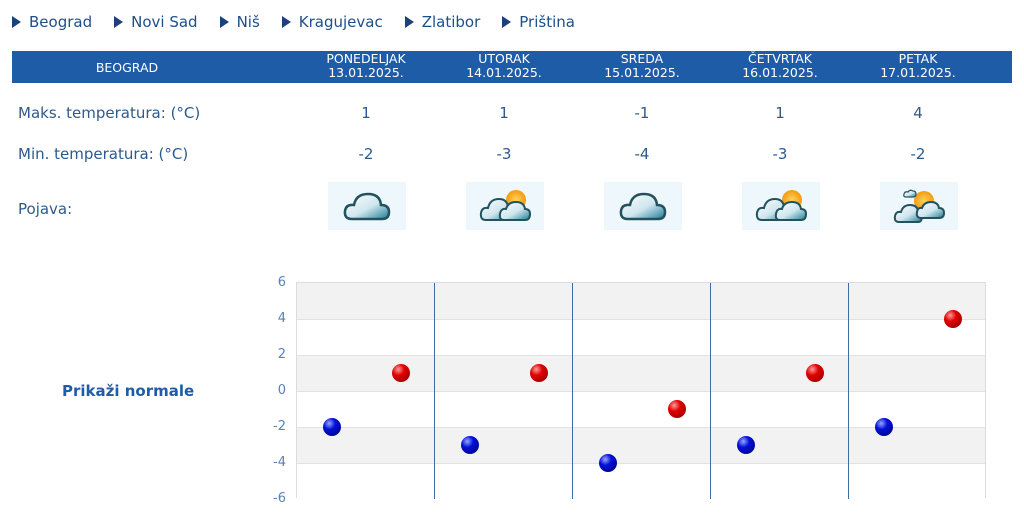 This screenshot has width=1024, height=520. I want to click on y-tick: -6, so click(279, 498).